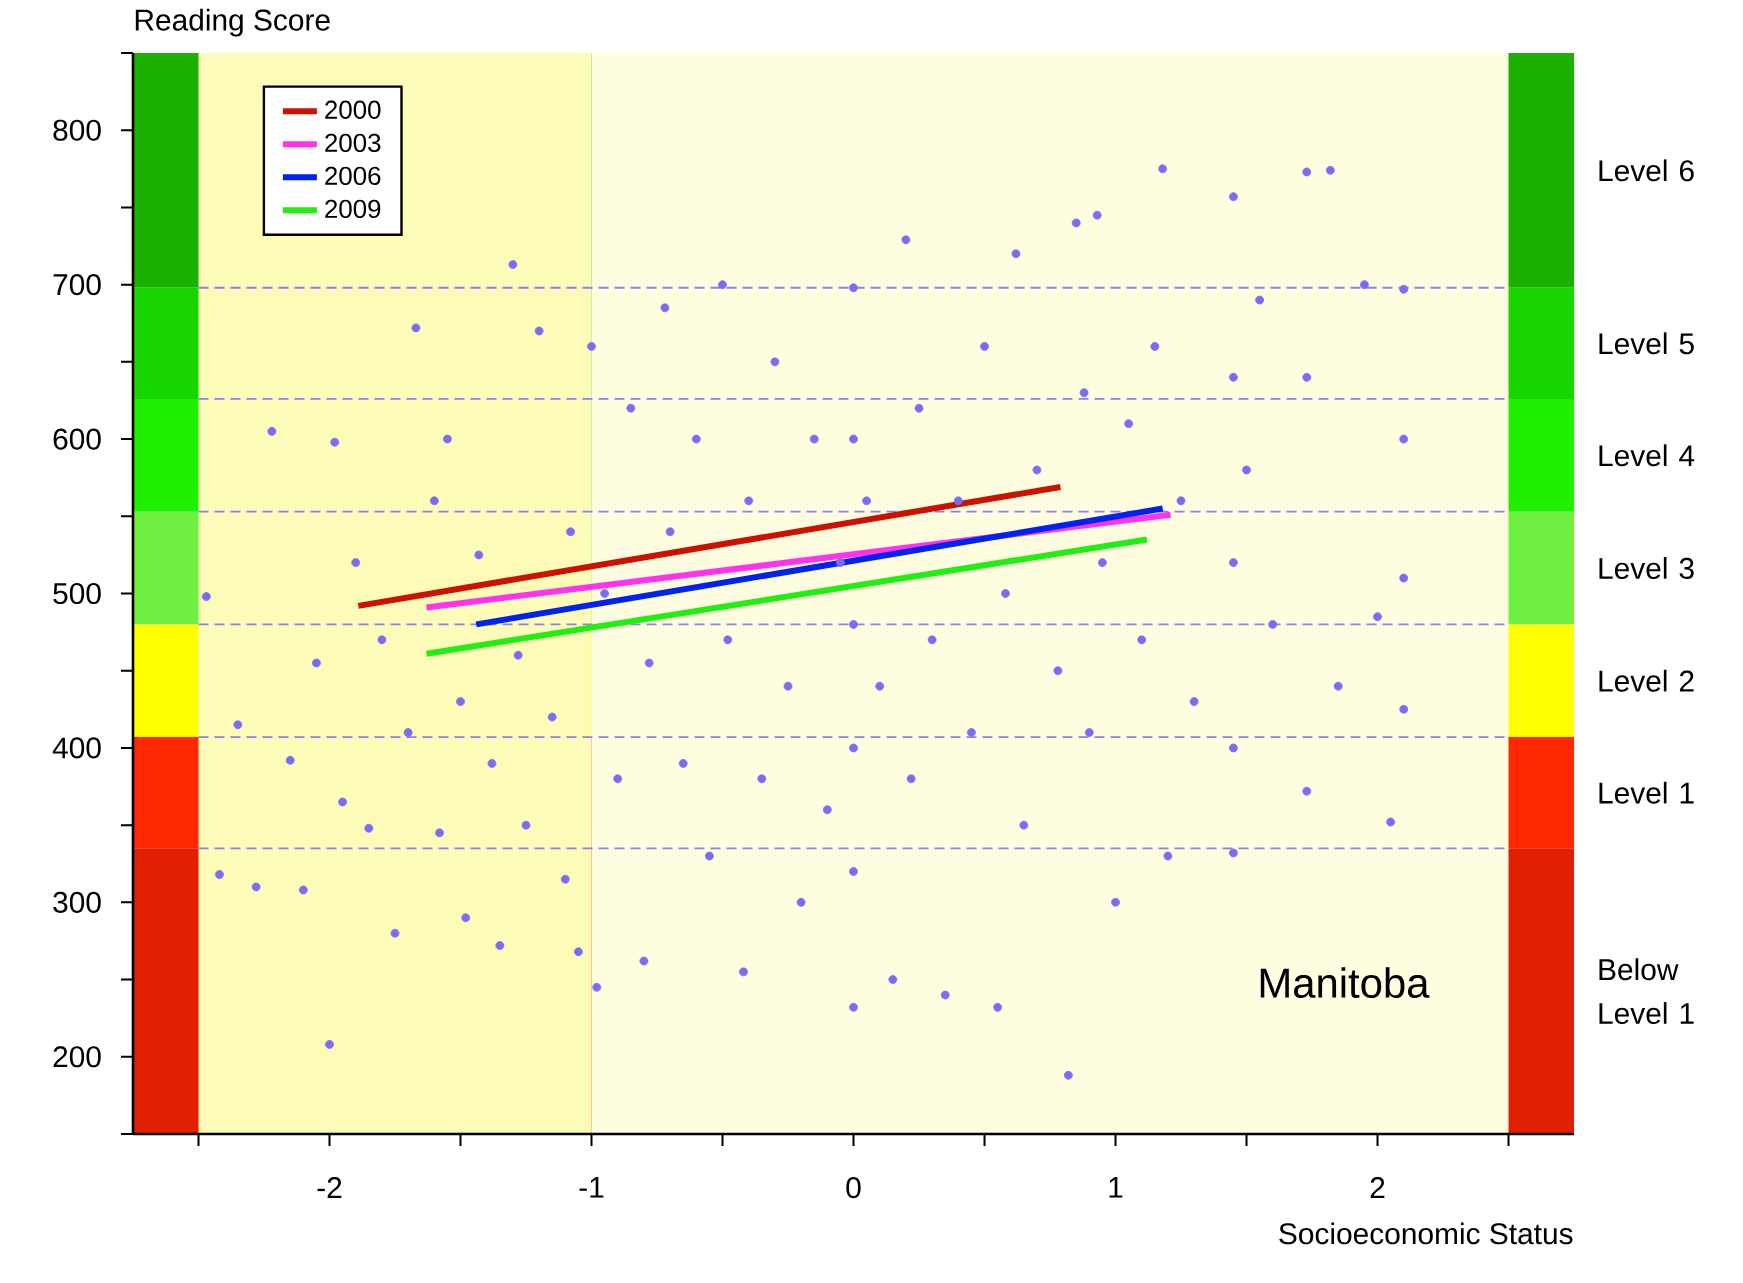 The image size is (1743, 1283). Describe the element at coordinates (1116, 1187) in the screenshot. I see `x-tick-label: 1` at that location.